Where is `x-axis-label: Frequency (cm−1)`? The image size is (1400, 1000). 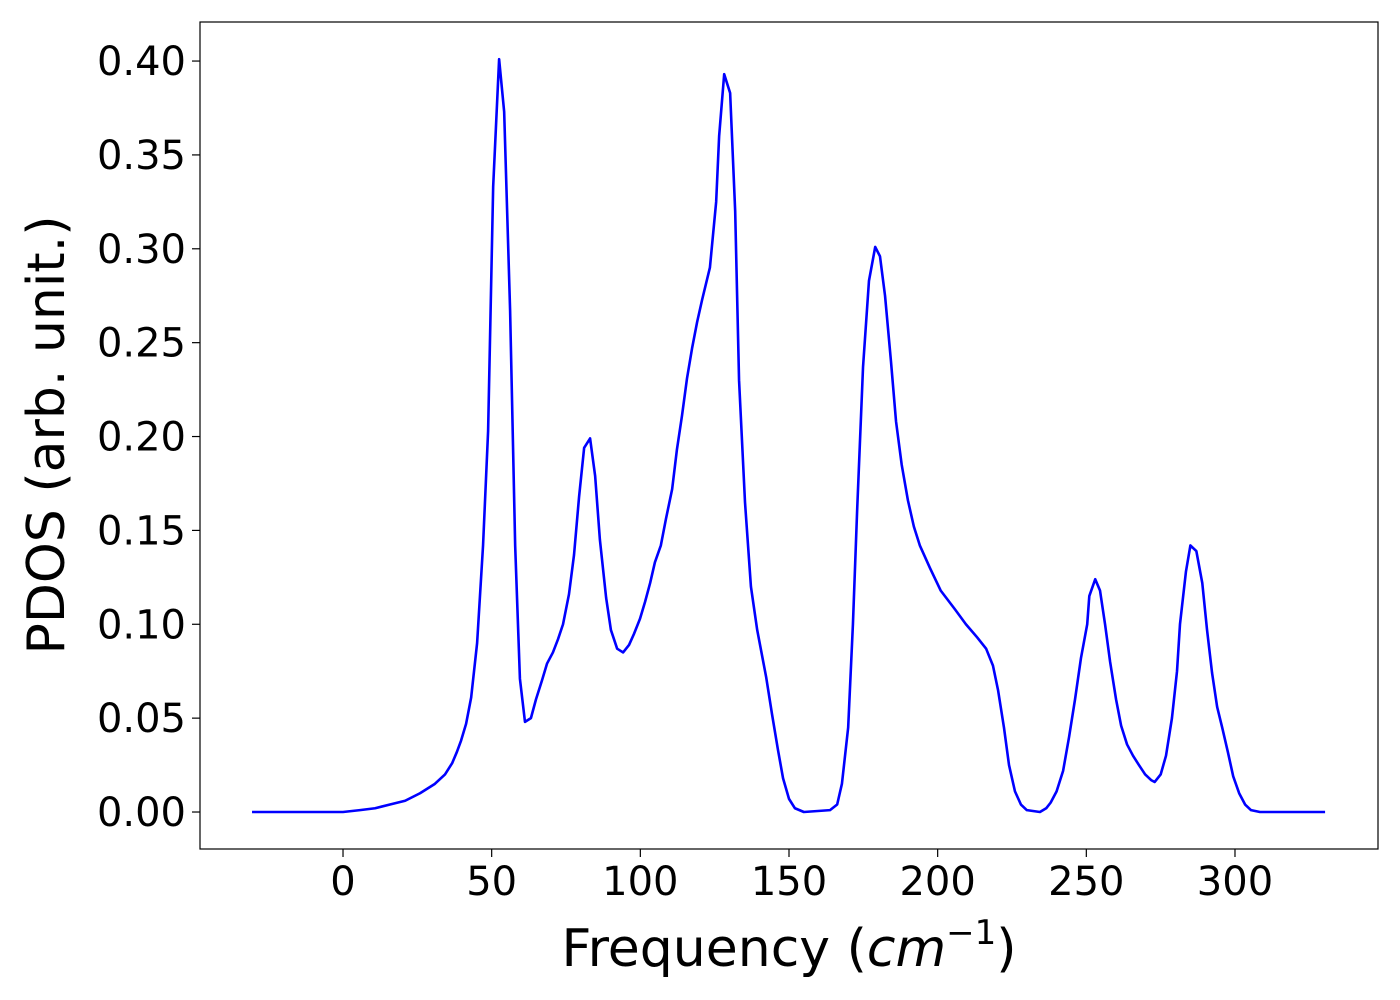 x-axis-label: Frequency (cm−1) is located at coordinates (788, 946).